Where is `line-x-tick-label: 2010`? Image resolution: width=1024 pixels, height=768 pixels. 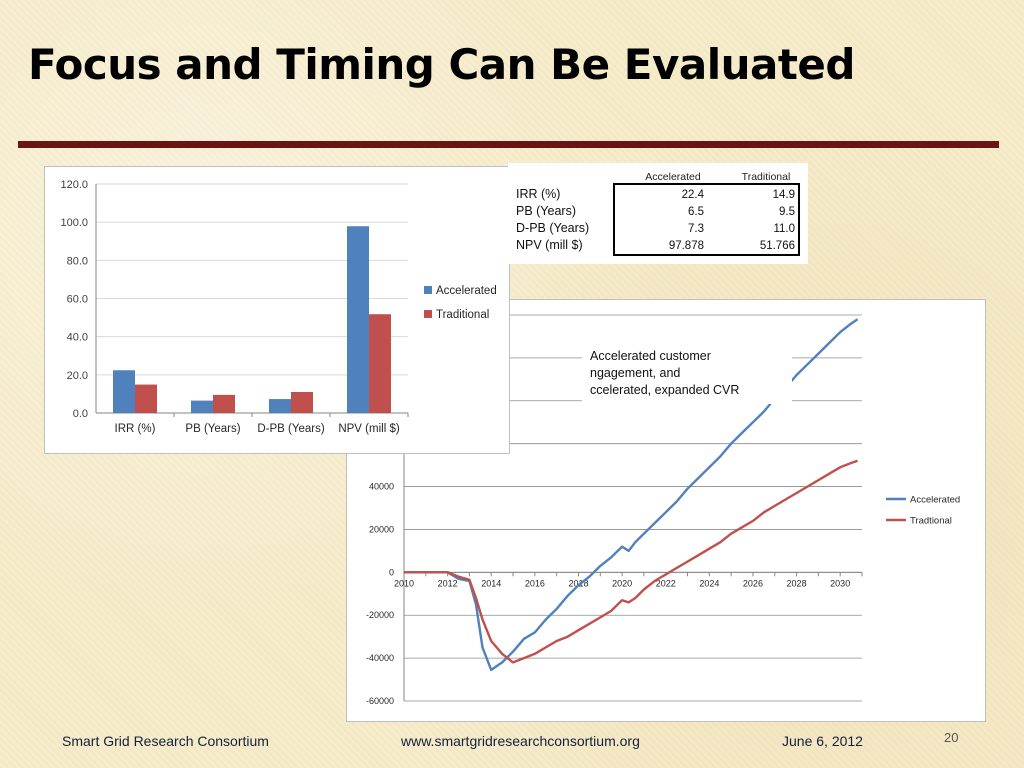
line-x-tick-label: 2010 is located at coordinates (404, 583).